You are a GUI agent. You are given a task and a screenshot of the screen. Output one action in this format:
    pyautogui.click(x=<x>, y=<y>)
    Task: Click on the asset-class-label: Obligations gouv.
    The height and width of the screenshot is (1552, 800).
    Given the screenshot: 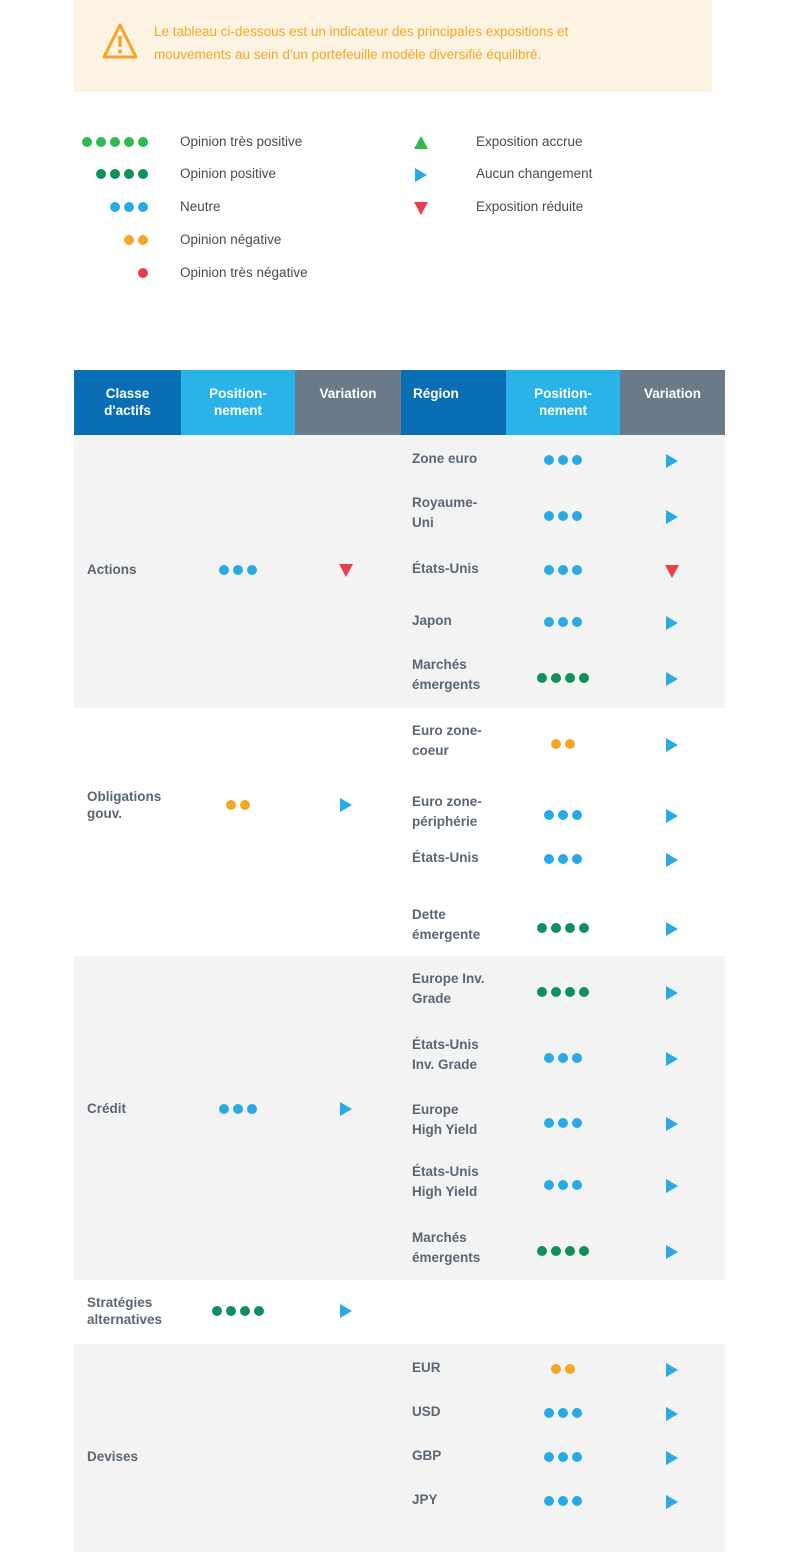 What is the action you would take?
    pyautogui.click(x=137, y=805)
    